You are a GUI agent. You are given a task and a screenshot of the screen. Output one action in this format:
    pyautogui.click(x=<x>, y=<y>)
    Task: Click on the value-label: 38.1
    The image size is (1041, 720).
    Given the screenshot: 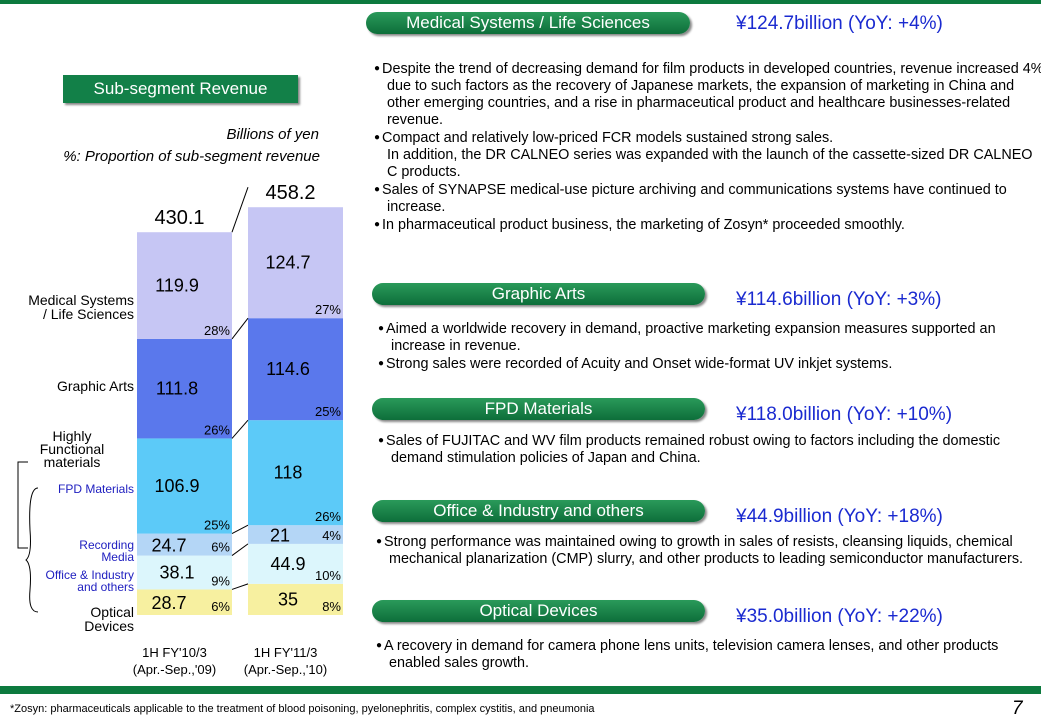 What is the action you would take?
    pyautogui.click(x=176, y=573)
    